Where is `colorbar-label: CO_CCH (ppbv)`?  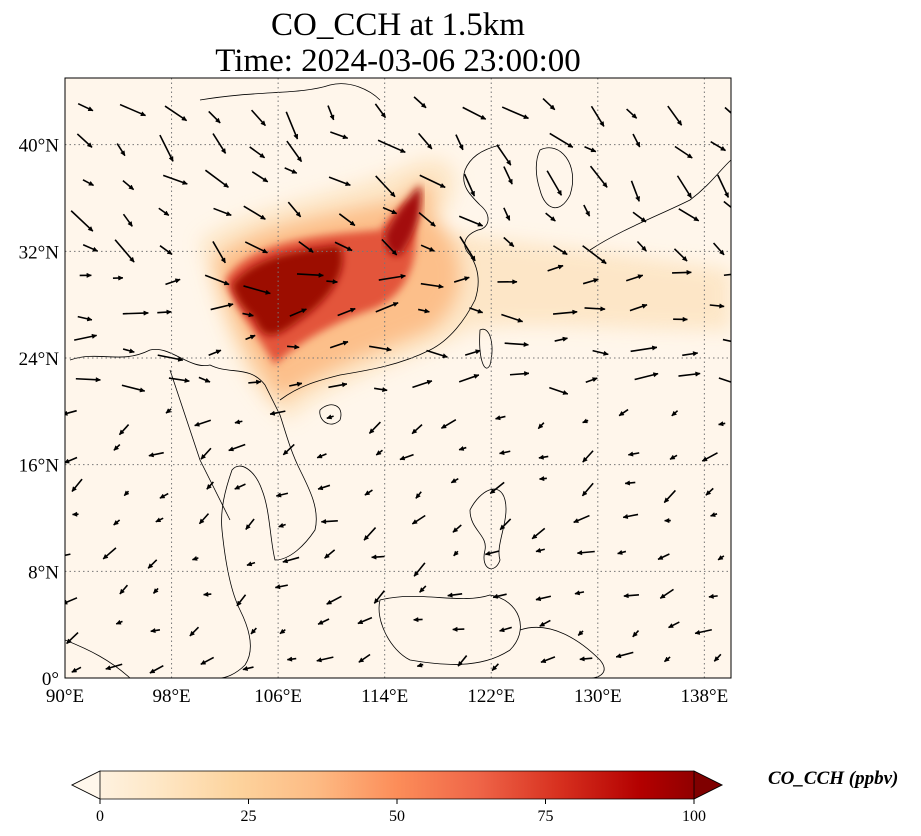
colorbar-label: CO_CCH (ppbv) is located at coordinates (833, 778).